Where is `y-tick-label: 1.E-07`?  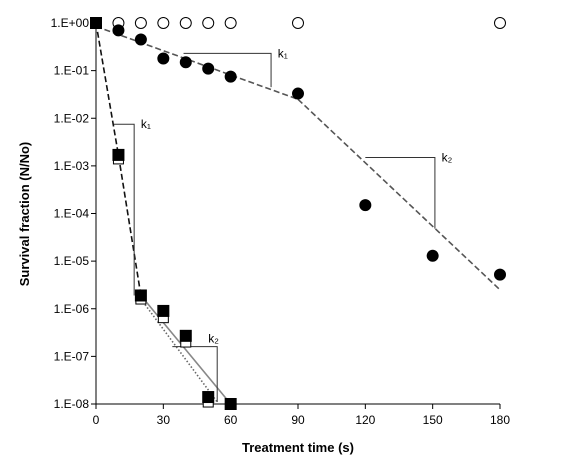 y-tick-label: 1.E-07 is located at coordinates (72, 356).